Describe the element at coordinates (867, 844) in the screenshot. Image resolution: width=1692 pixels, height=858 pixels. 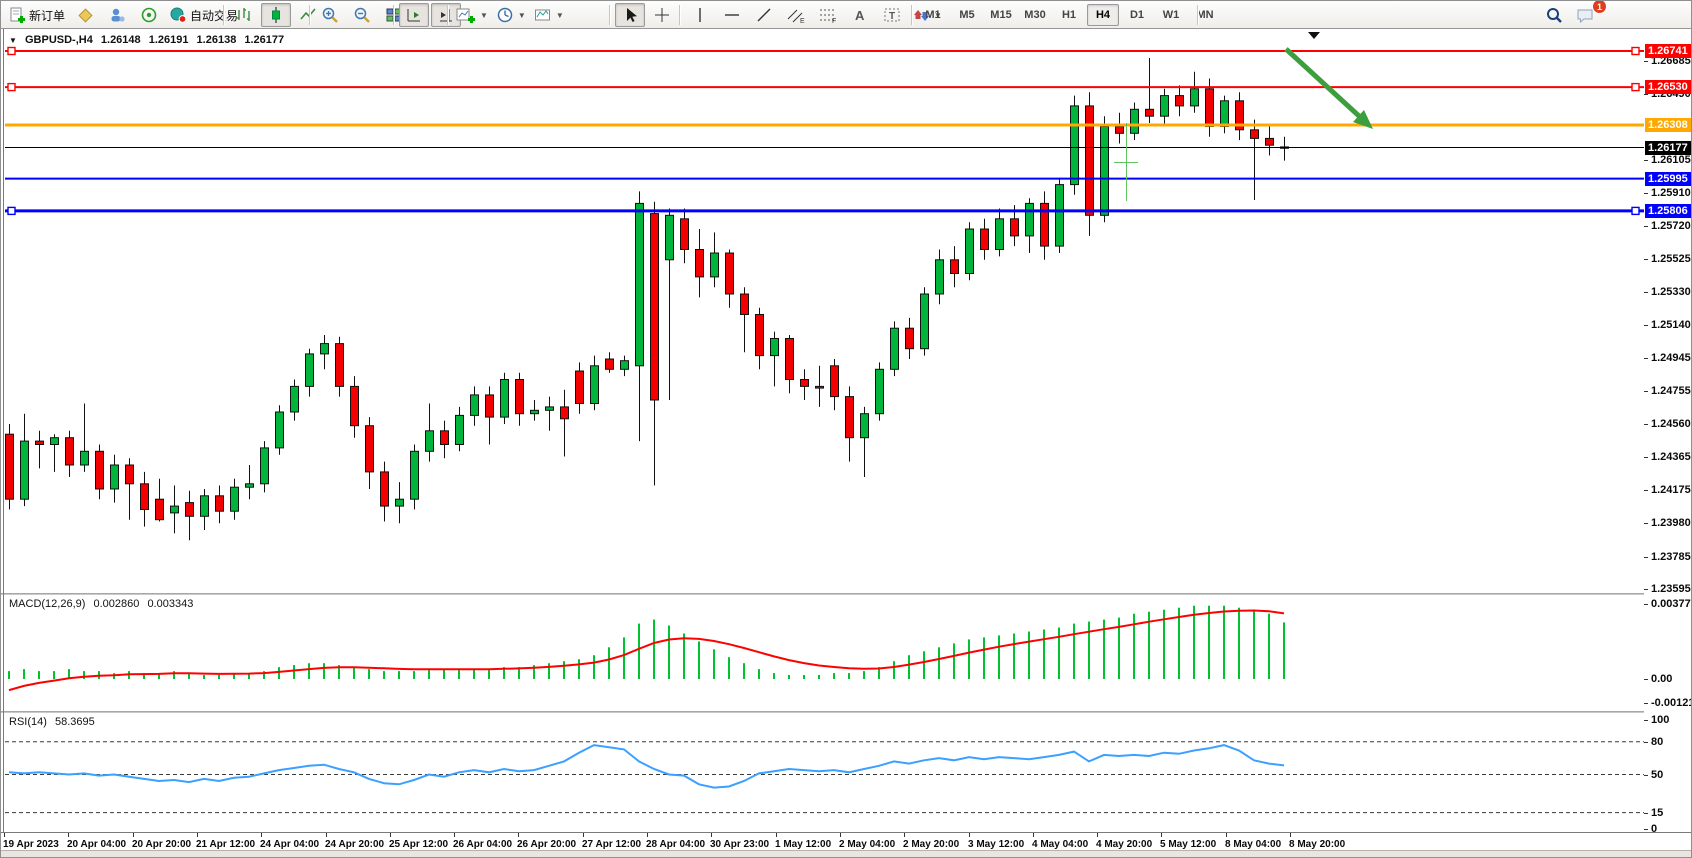
I see `time-tick-label: 2 May 04:00` at that location.